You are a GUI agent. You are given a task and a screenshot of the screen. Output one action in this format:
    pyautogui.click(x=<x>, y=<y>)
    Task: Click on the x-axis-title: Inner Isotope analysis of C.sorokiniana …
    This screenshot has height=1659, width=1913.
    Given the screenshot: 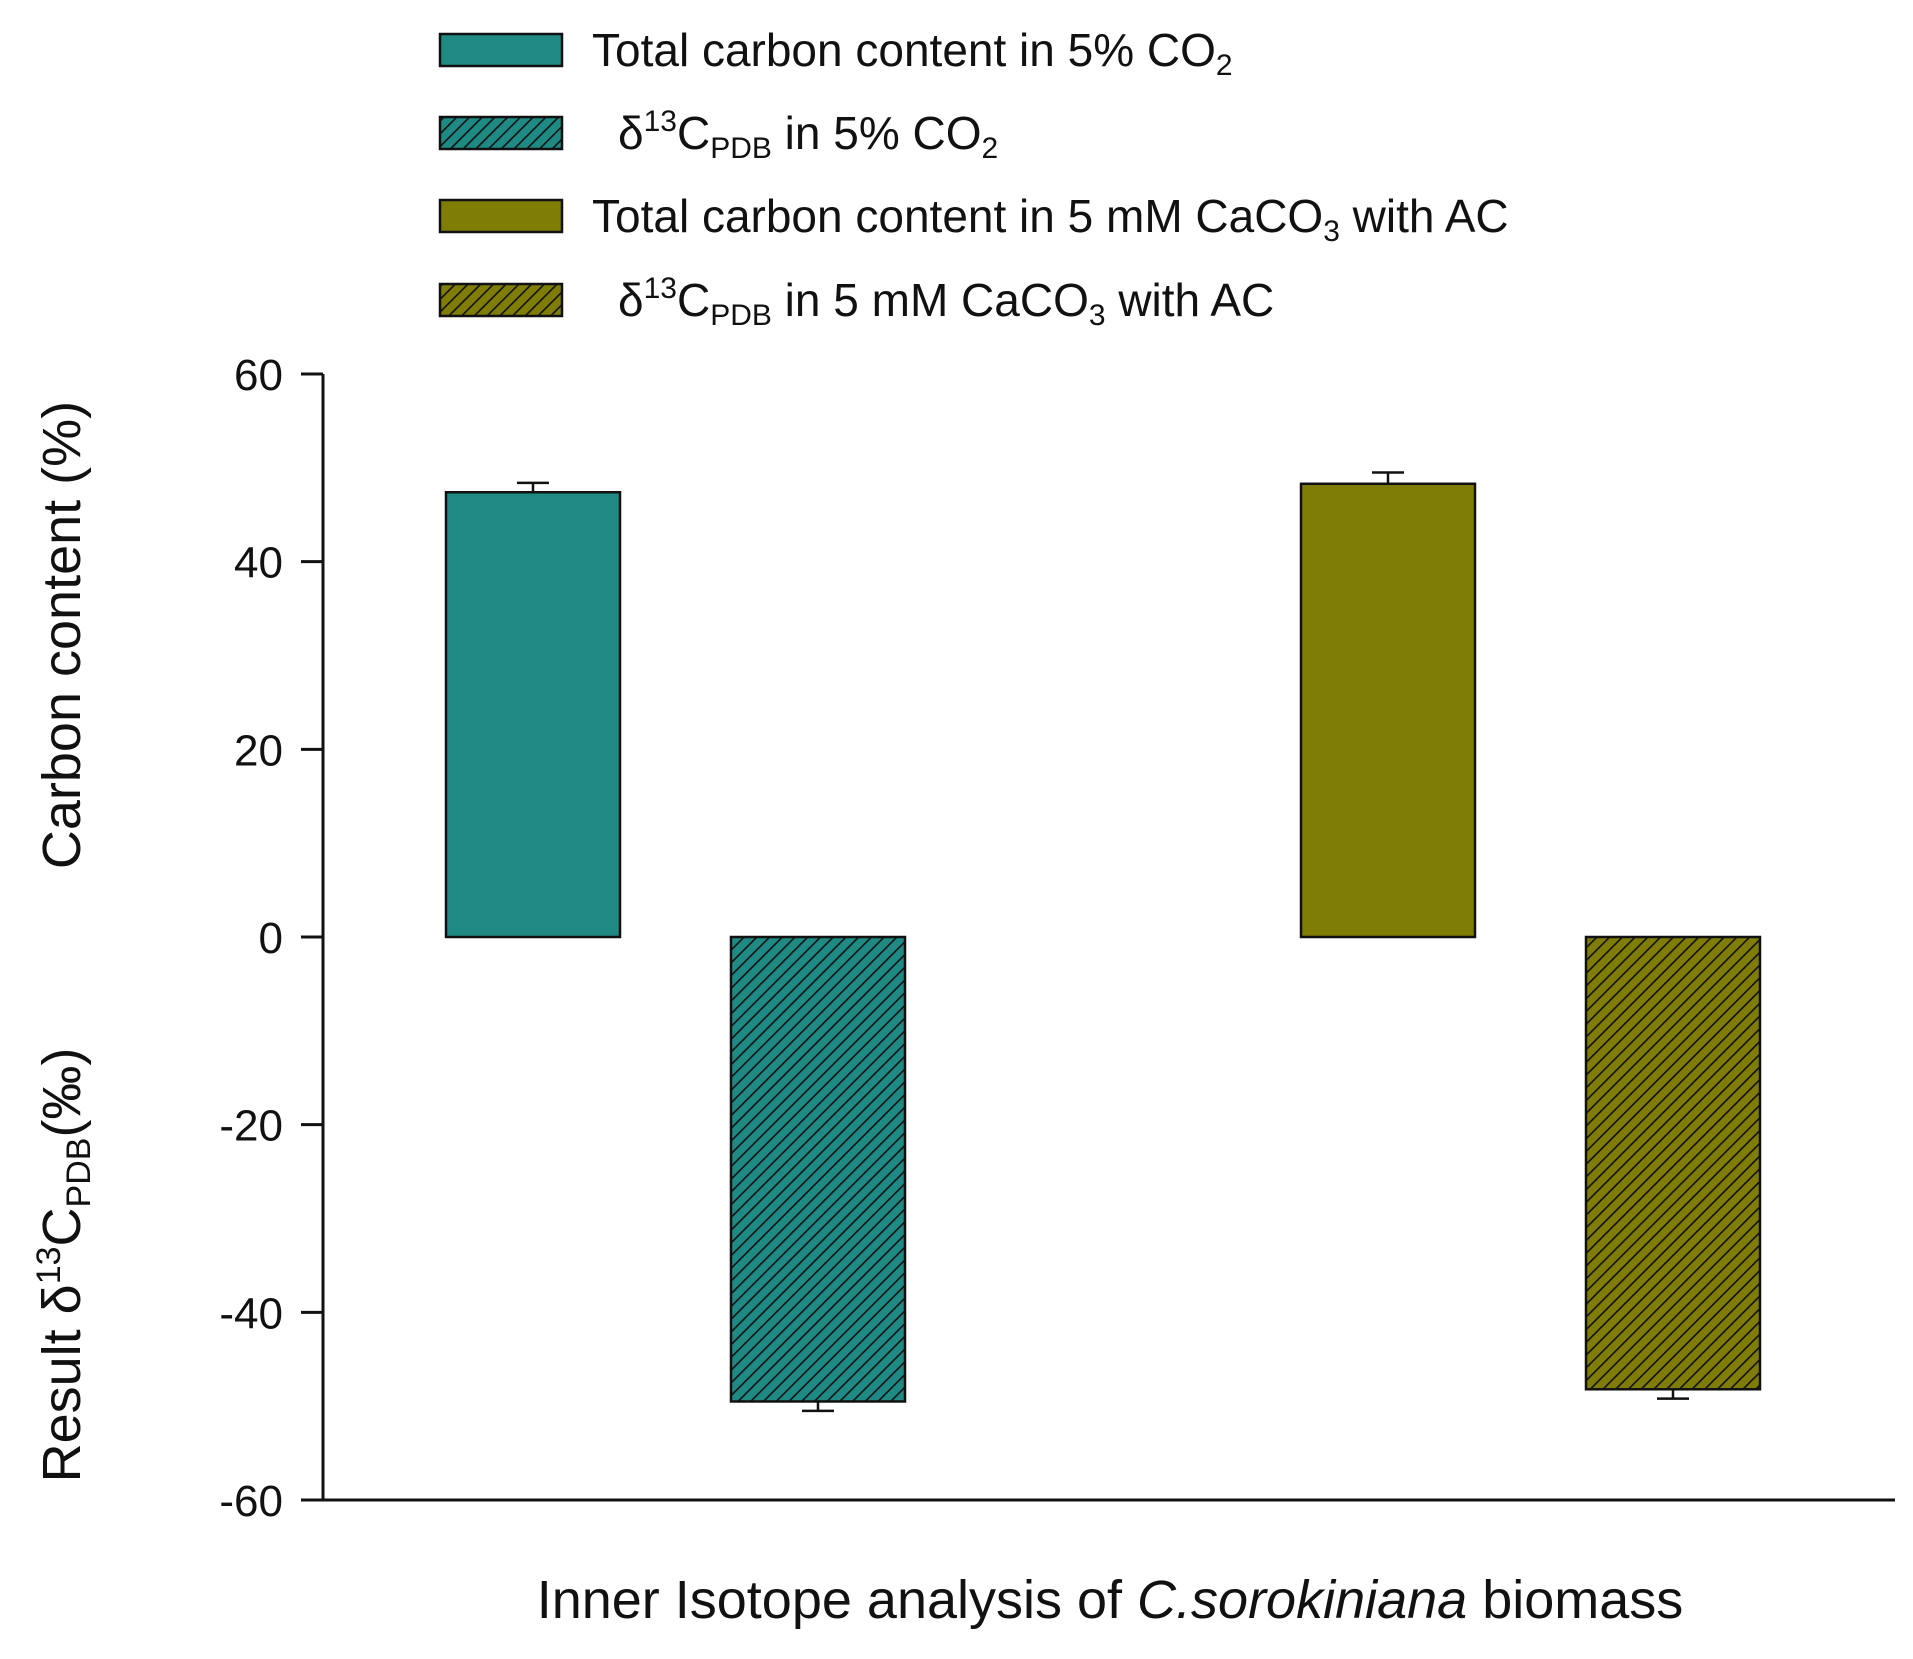 What is the action you would take?
    pyautogui.click(x=1110, y=1600)
    